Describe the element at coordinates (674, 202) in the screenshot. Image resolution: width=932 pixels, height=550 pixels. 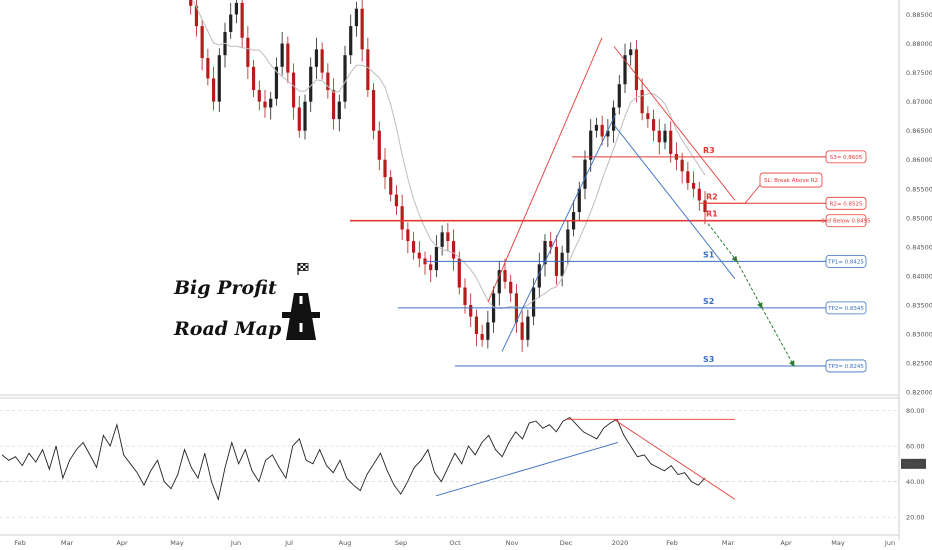
I see `falling-support-trendline` at that location.